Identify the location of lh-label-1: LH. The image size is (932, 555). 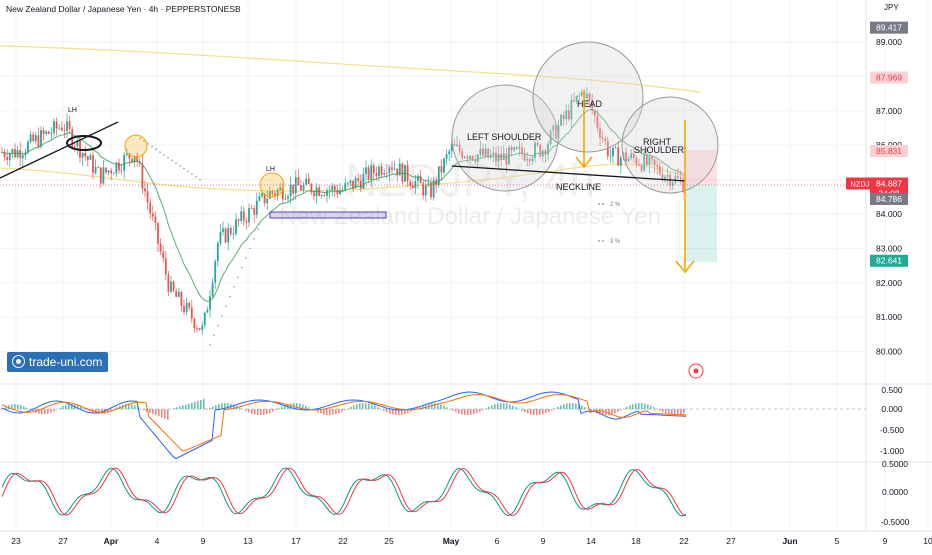
(72, 110).